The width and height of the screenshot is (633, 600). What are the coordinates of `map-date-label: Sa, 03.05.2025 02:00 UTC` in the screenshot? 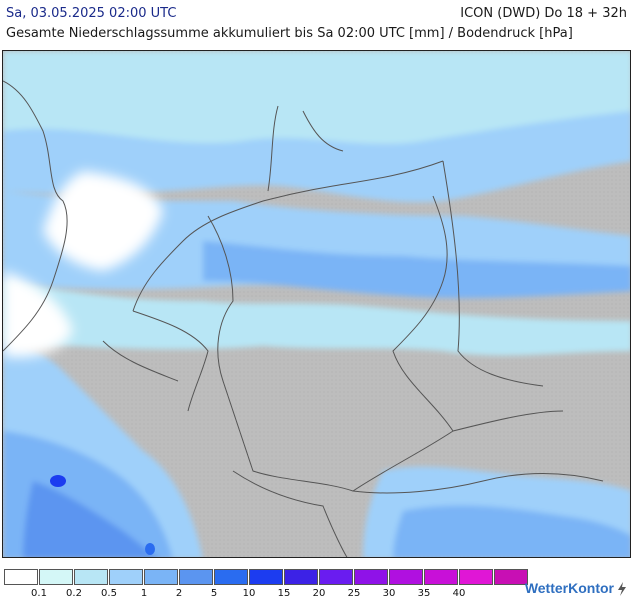 It's located at (91, 13).